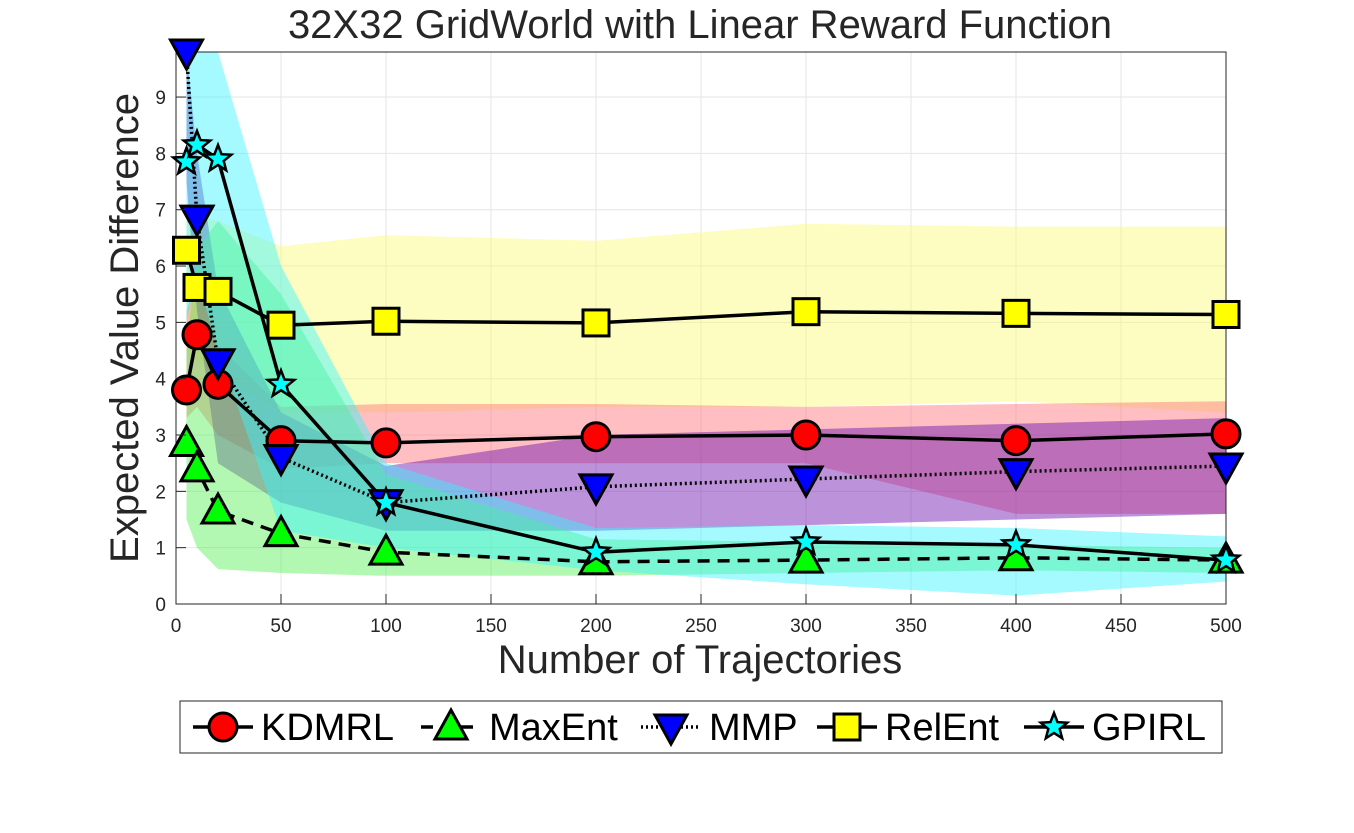  Describe the element at coordinates (847, 727) in the screenshot. I see `legend-marker-relent` at that location.